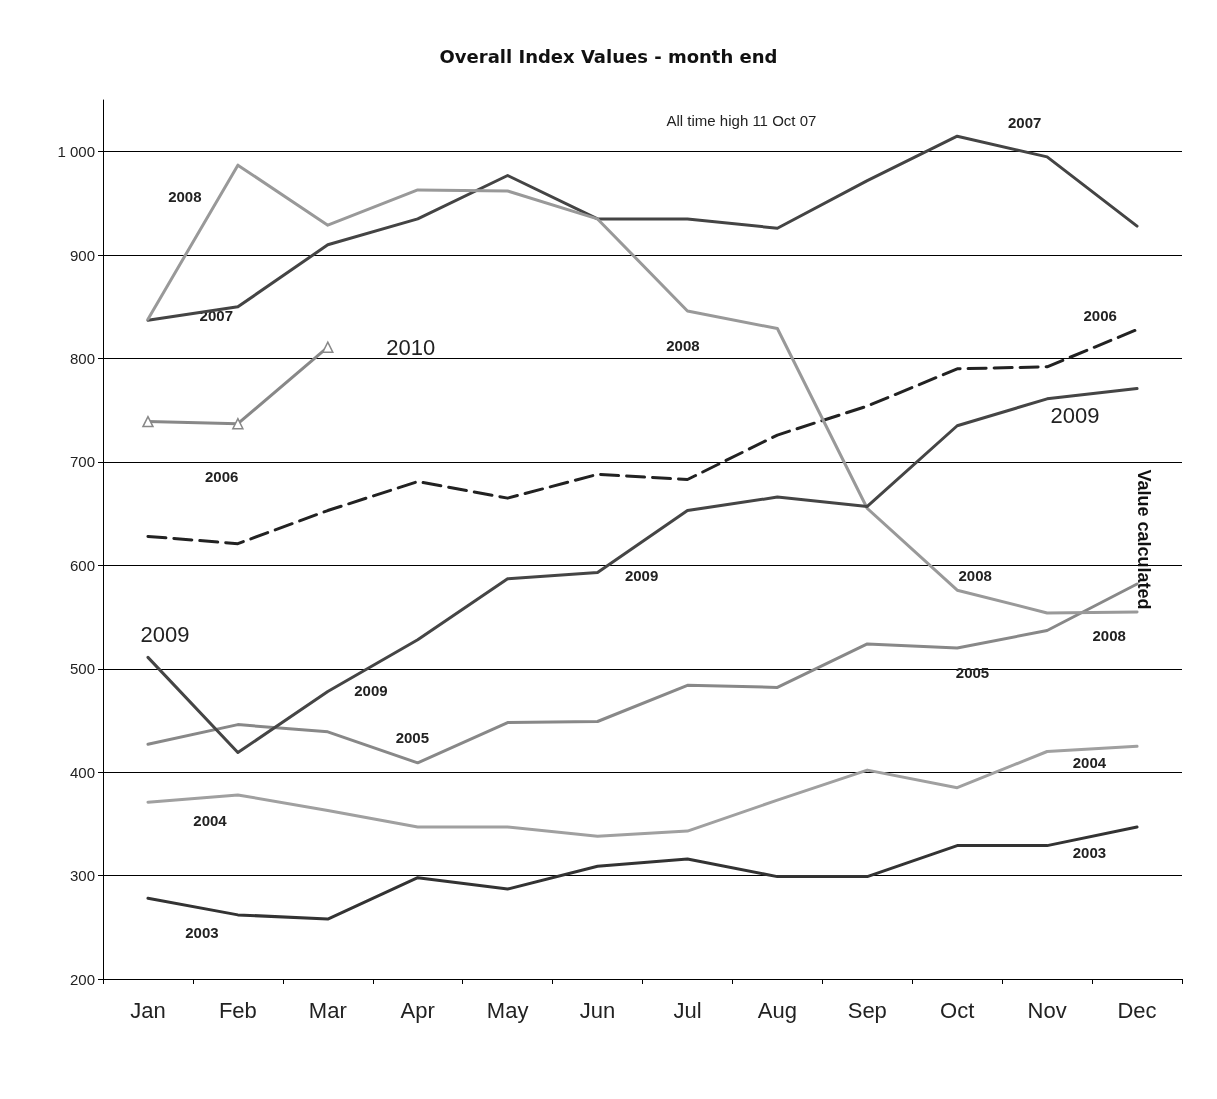 The width and height of the screenshot is (1217, 1099). Describe the element at coordinates (148, 1010) in the screenshot. I see `x-tick-label: Jan` at that location.